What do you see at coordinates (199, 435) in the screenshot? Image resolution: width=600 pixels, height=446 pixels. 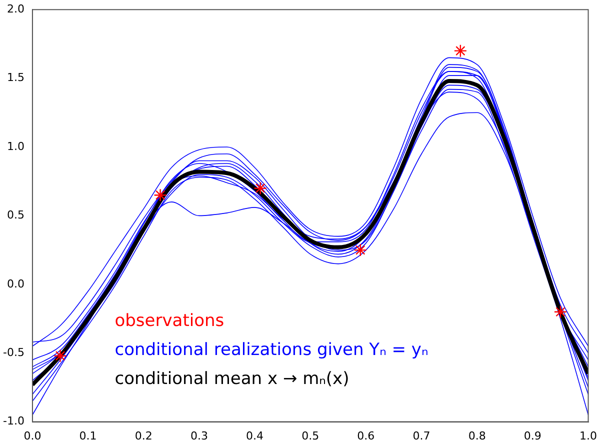 I see `x-tick-label: 0.3` at bounding box center [199, 435].